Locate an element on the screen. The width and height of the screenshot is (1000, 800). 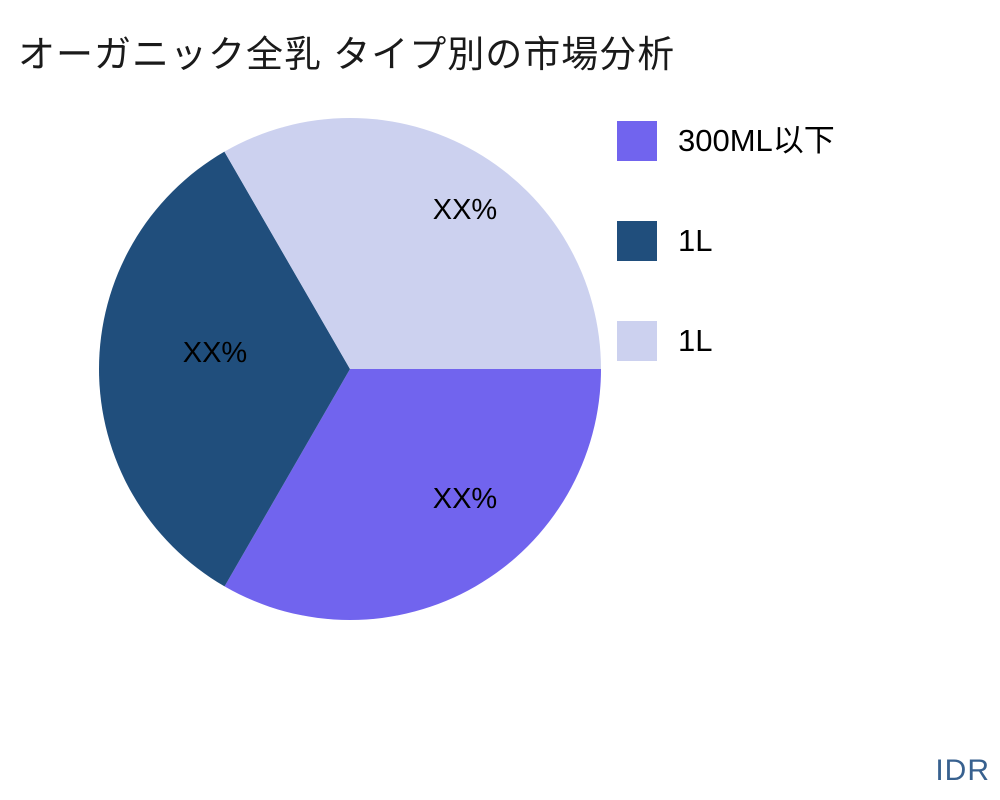
legend-swatch-1l-light is located at coordinates (637, 341).